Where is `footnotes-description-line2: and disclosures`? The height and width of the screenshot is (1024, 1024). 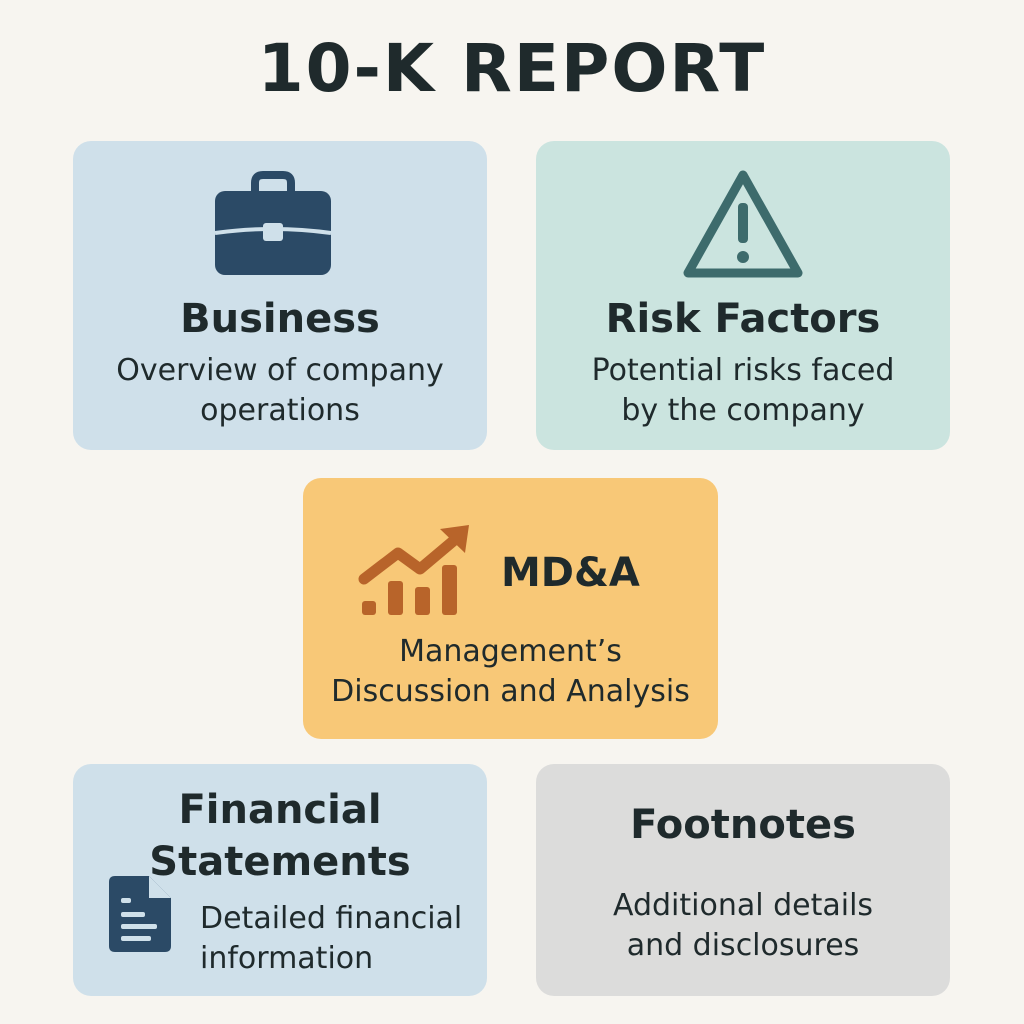
footnotes-description-line2: and disclosures is located at coordinates (743, 945).